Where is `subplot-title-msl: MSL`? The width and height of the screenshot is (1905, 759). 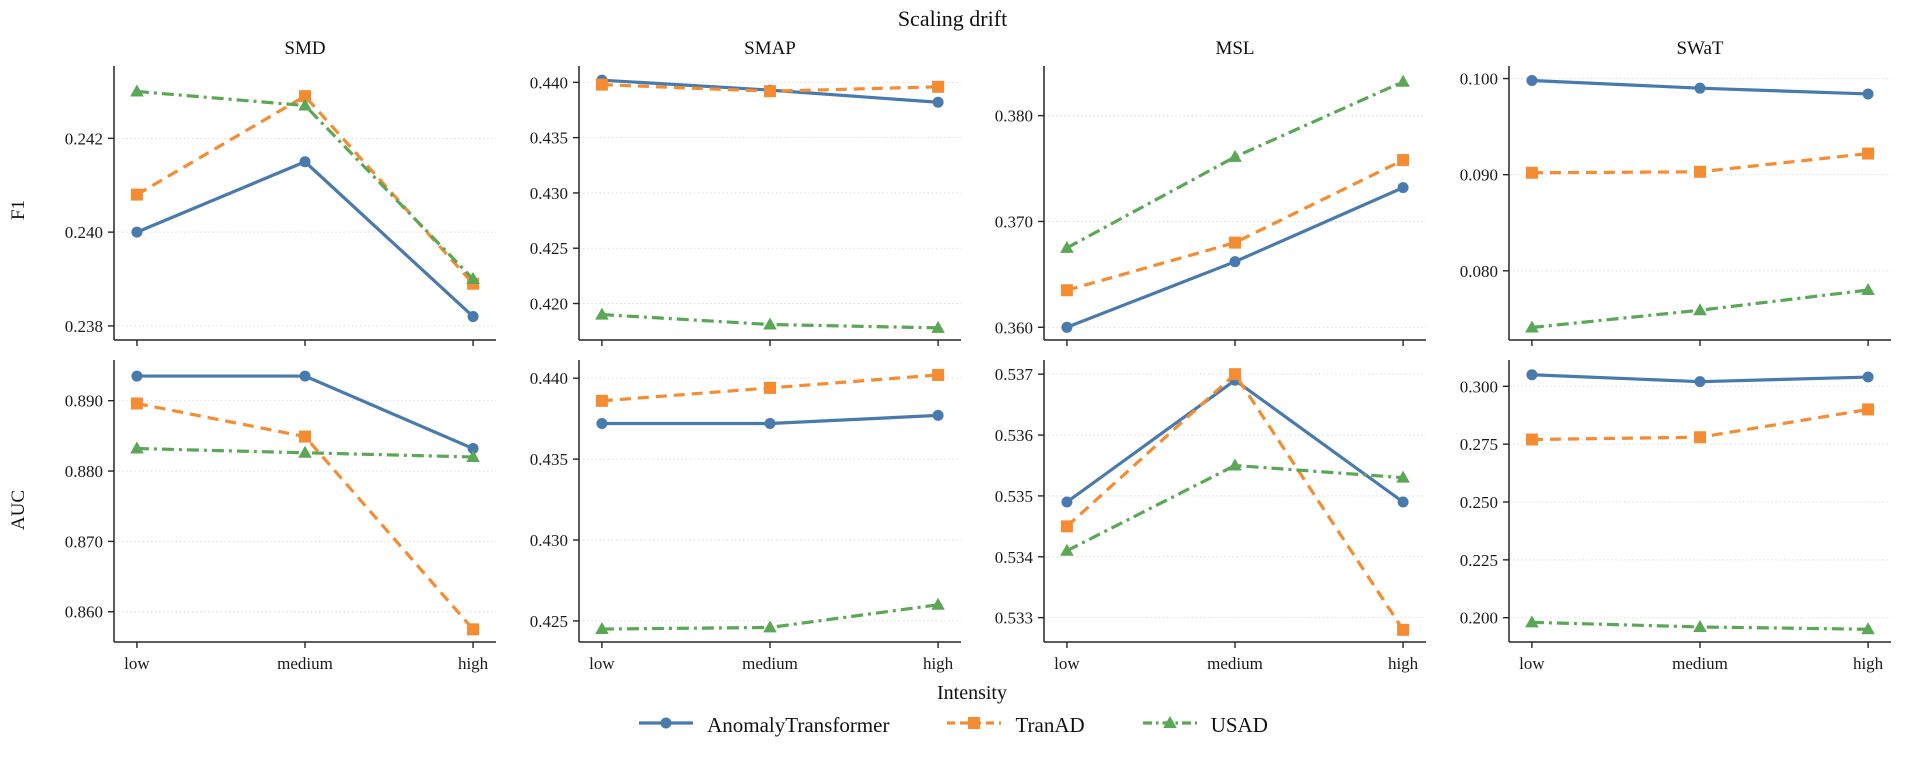
subplot-title-msl: MSL is located at coordinates (1235, 48).